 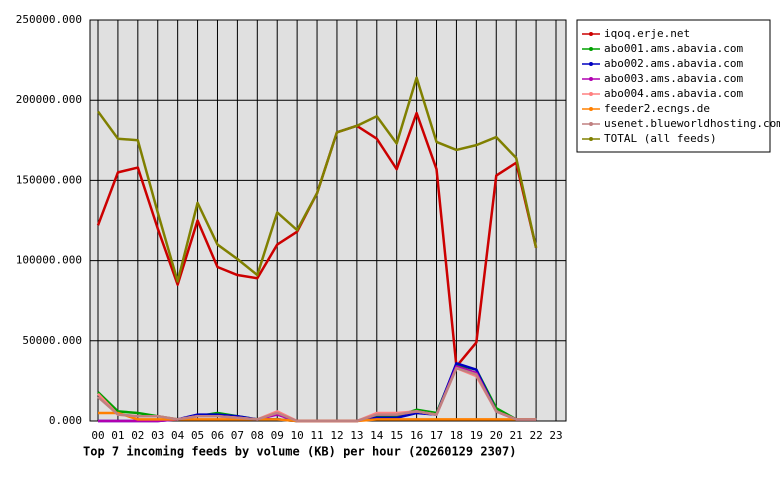 What do you see at coordinates (336, 435) in the screenshot?
I see `x-tick-label: 12` at bounding box center [336, 435].